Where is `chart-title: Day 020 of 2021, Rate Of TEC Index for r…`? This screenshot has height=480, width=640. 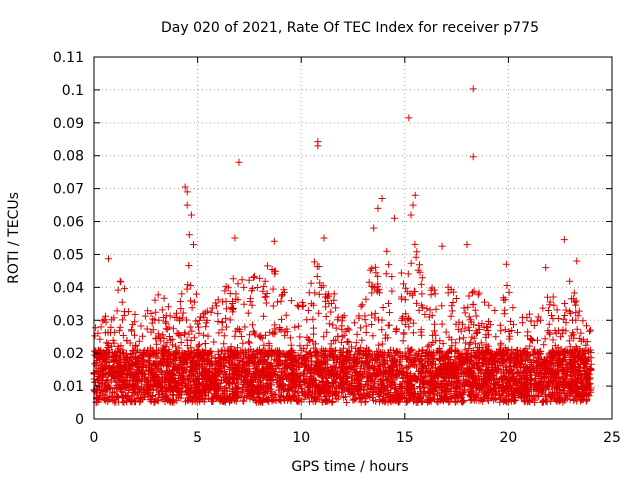
chart-title: Day 020 of 2021, Rate Of TEC Index for r… is located at coordinates (350, 28).